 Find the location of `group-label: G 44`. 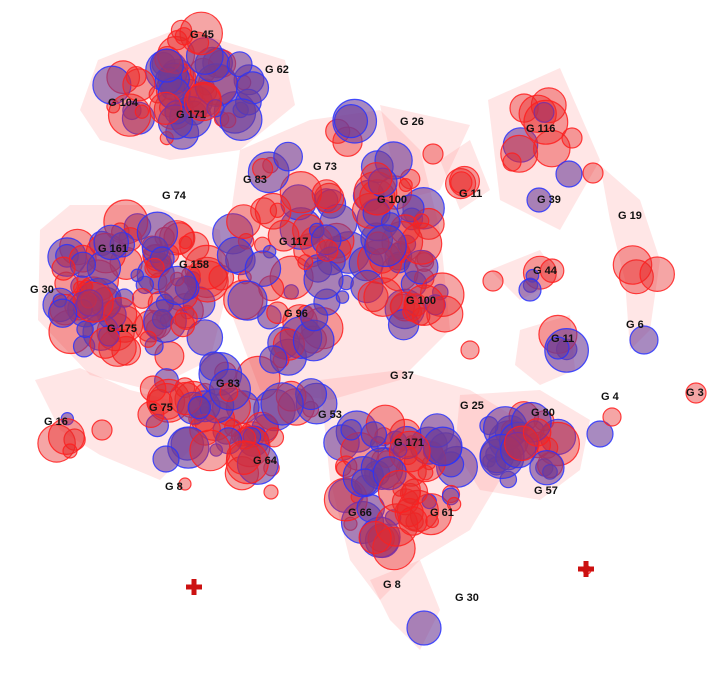

group-label: G 44 is located at coordinates (545, 271).